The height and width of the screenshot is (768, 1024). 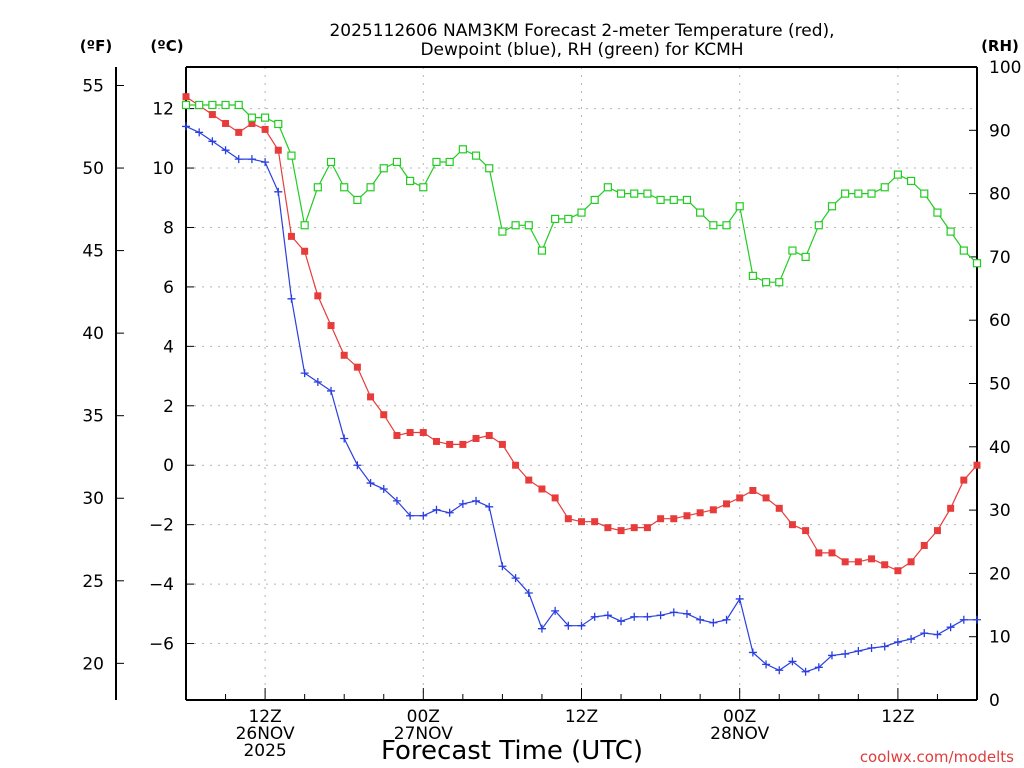 I want to click on fahrenheit-tick-label: 50, so click(x=93, y=169).